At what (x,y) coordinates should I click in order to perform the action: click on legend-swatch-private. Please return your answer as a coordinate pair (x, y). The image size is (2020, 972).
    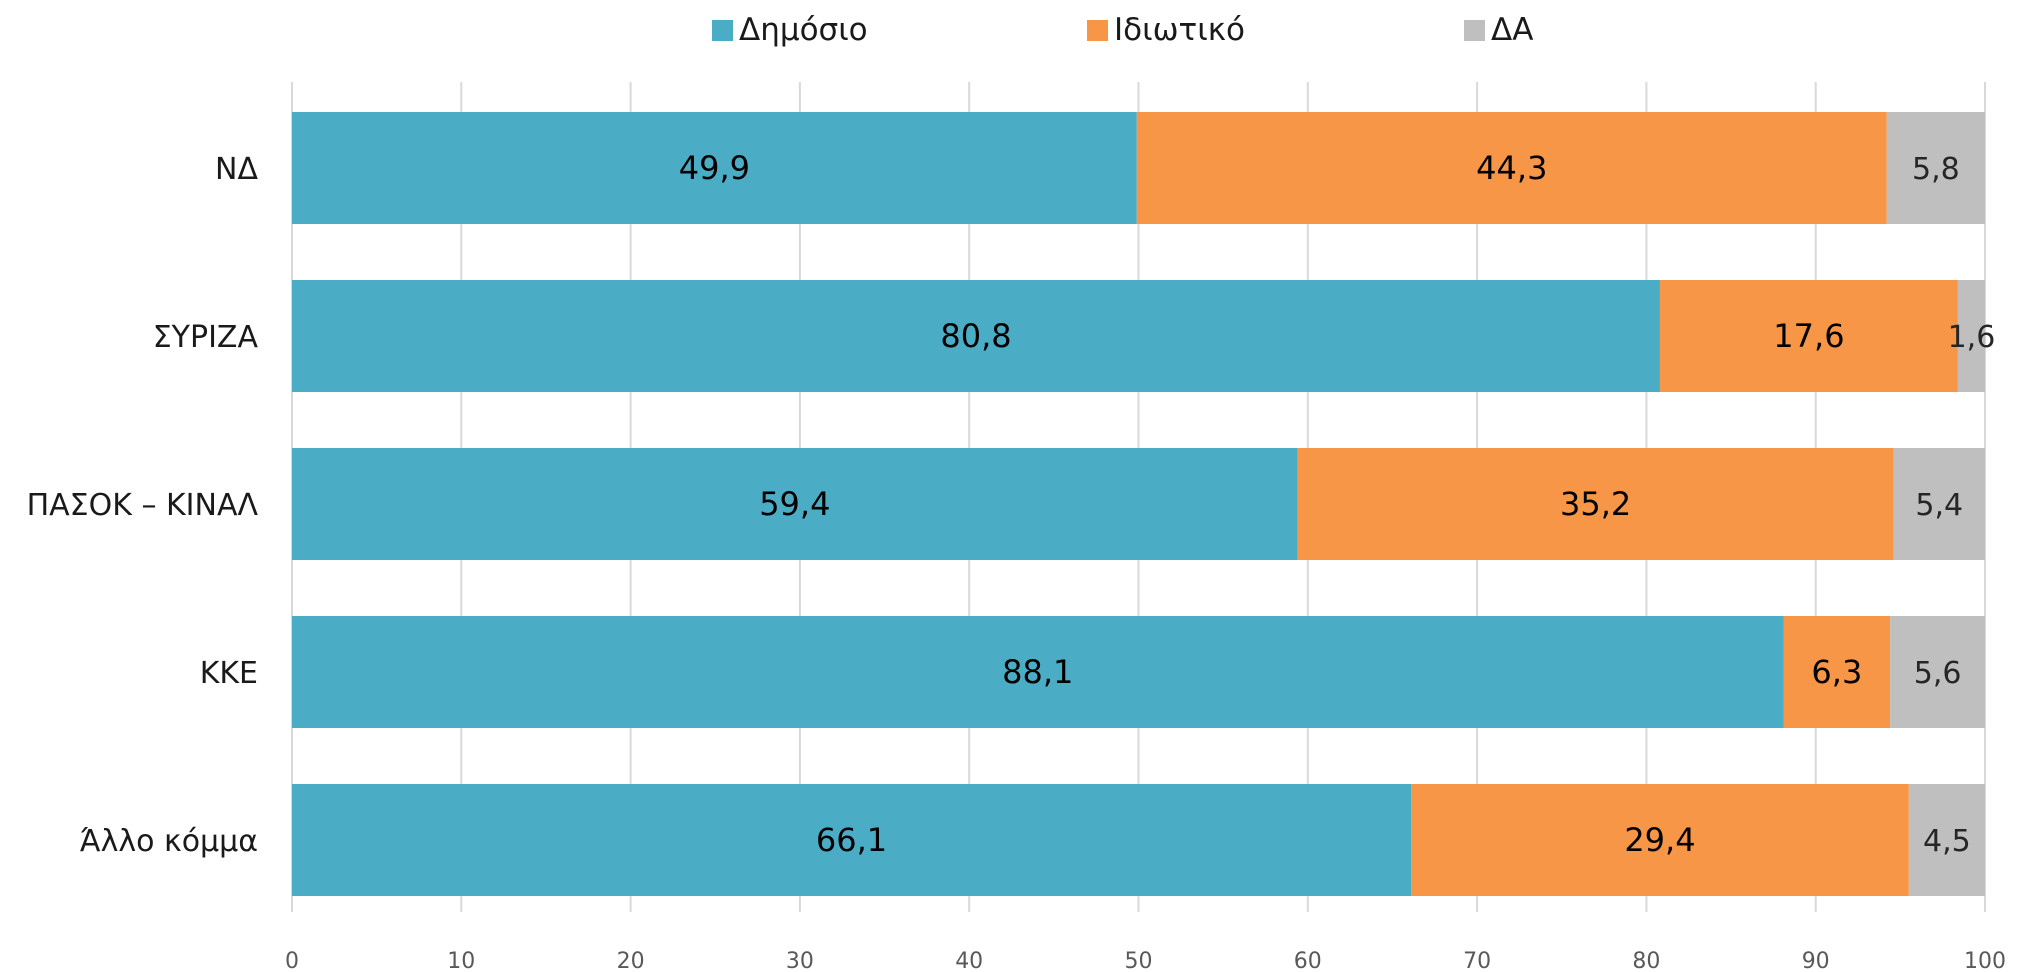
    Looking at the image, I should click on (1097, 30).